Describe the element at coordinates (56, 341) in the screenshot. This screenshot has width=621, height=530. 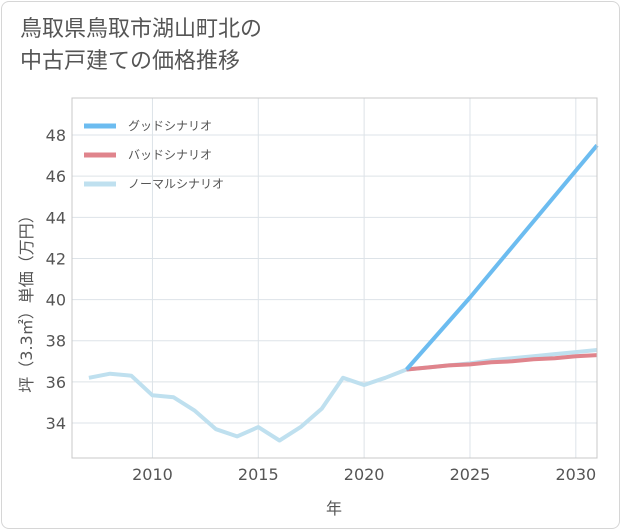
I see `y-tick-label-38: 38` at that location.